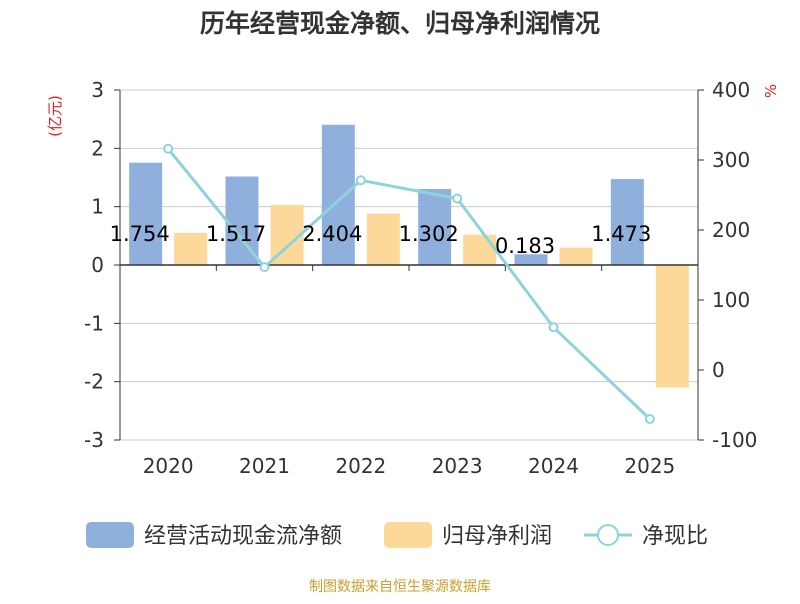  Describe the element at coordinates (97, 265) in the screenshot. I see `left-tick-label: 0` at that location.